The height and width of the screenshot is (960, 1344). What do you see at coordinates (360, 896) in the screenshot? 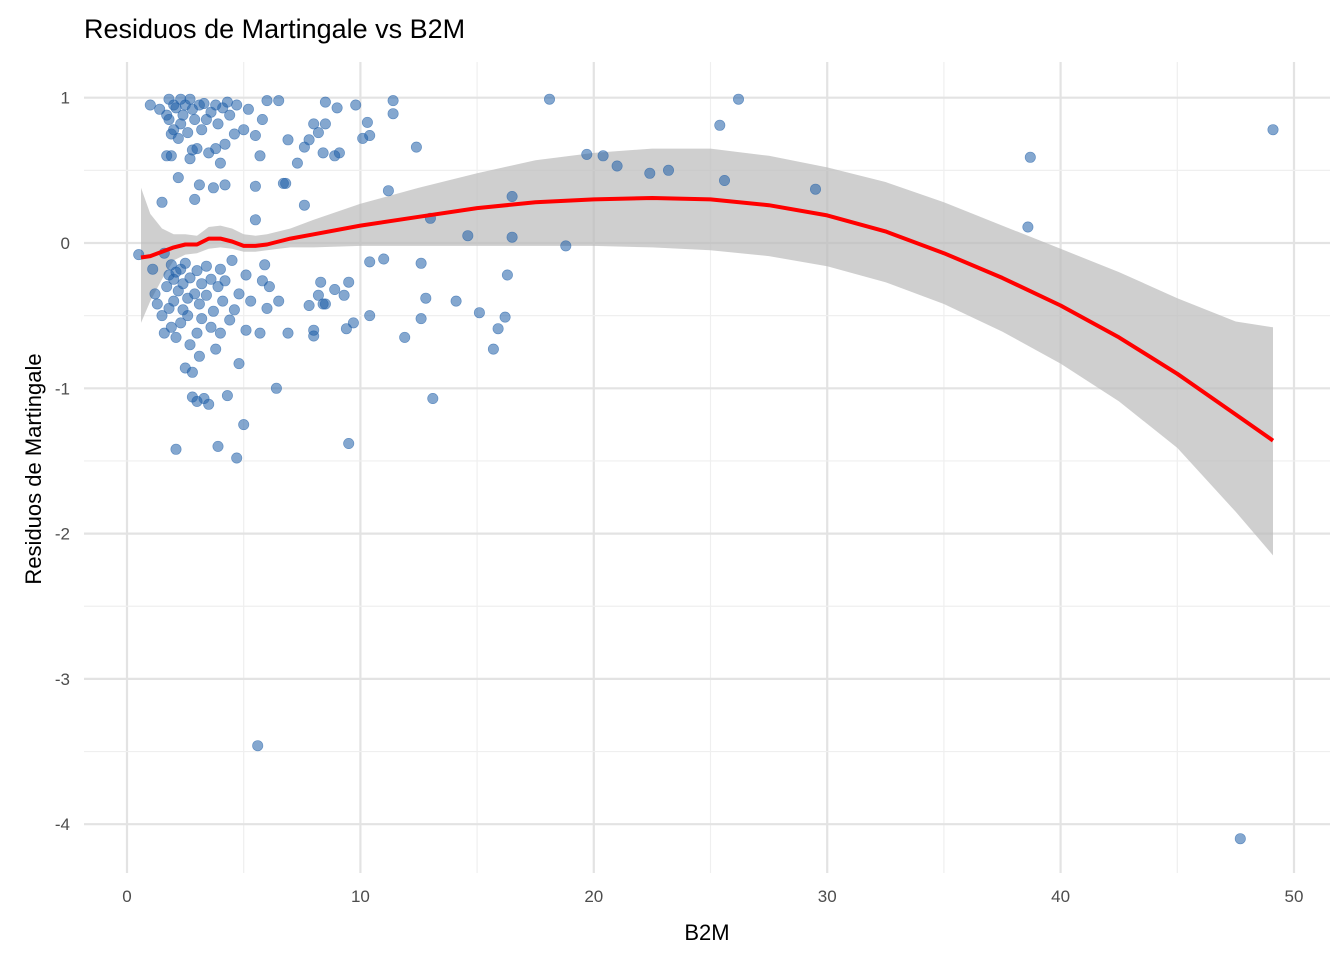
I see `x-tick-label: 10` at bounding box center [360, 896].